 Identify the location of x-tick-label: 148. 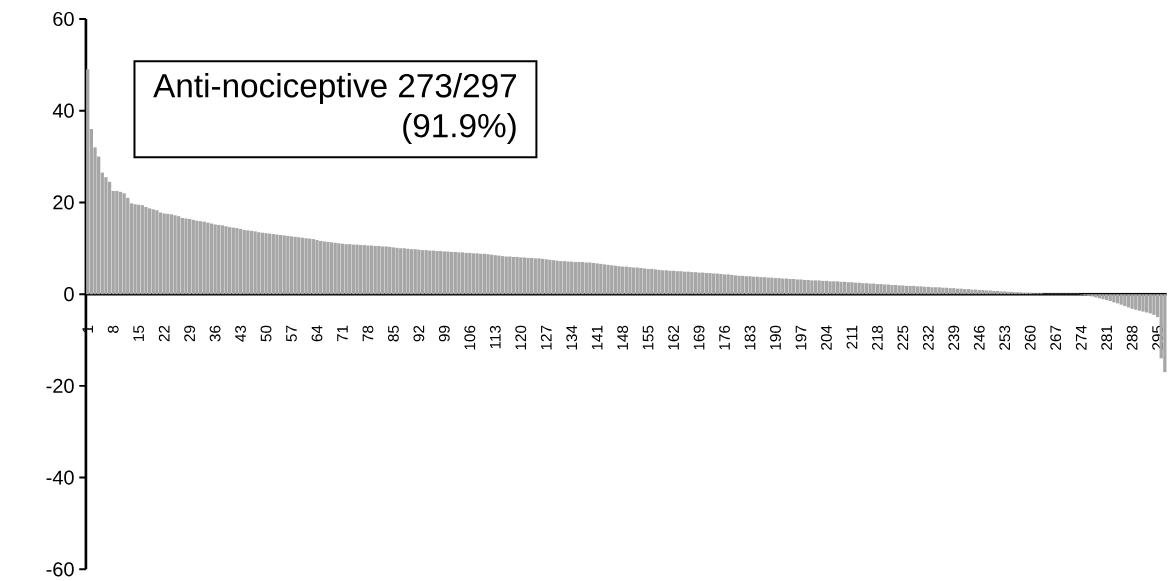
(623, 337).